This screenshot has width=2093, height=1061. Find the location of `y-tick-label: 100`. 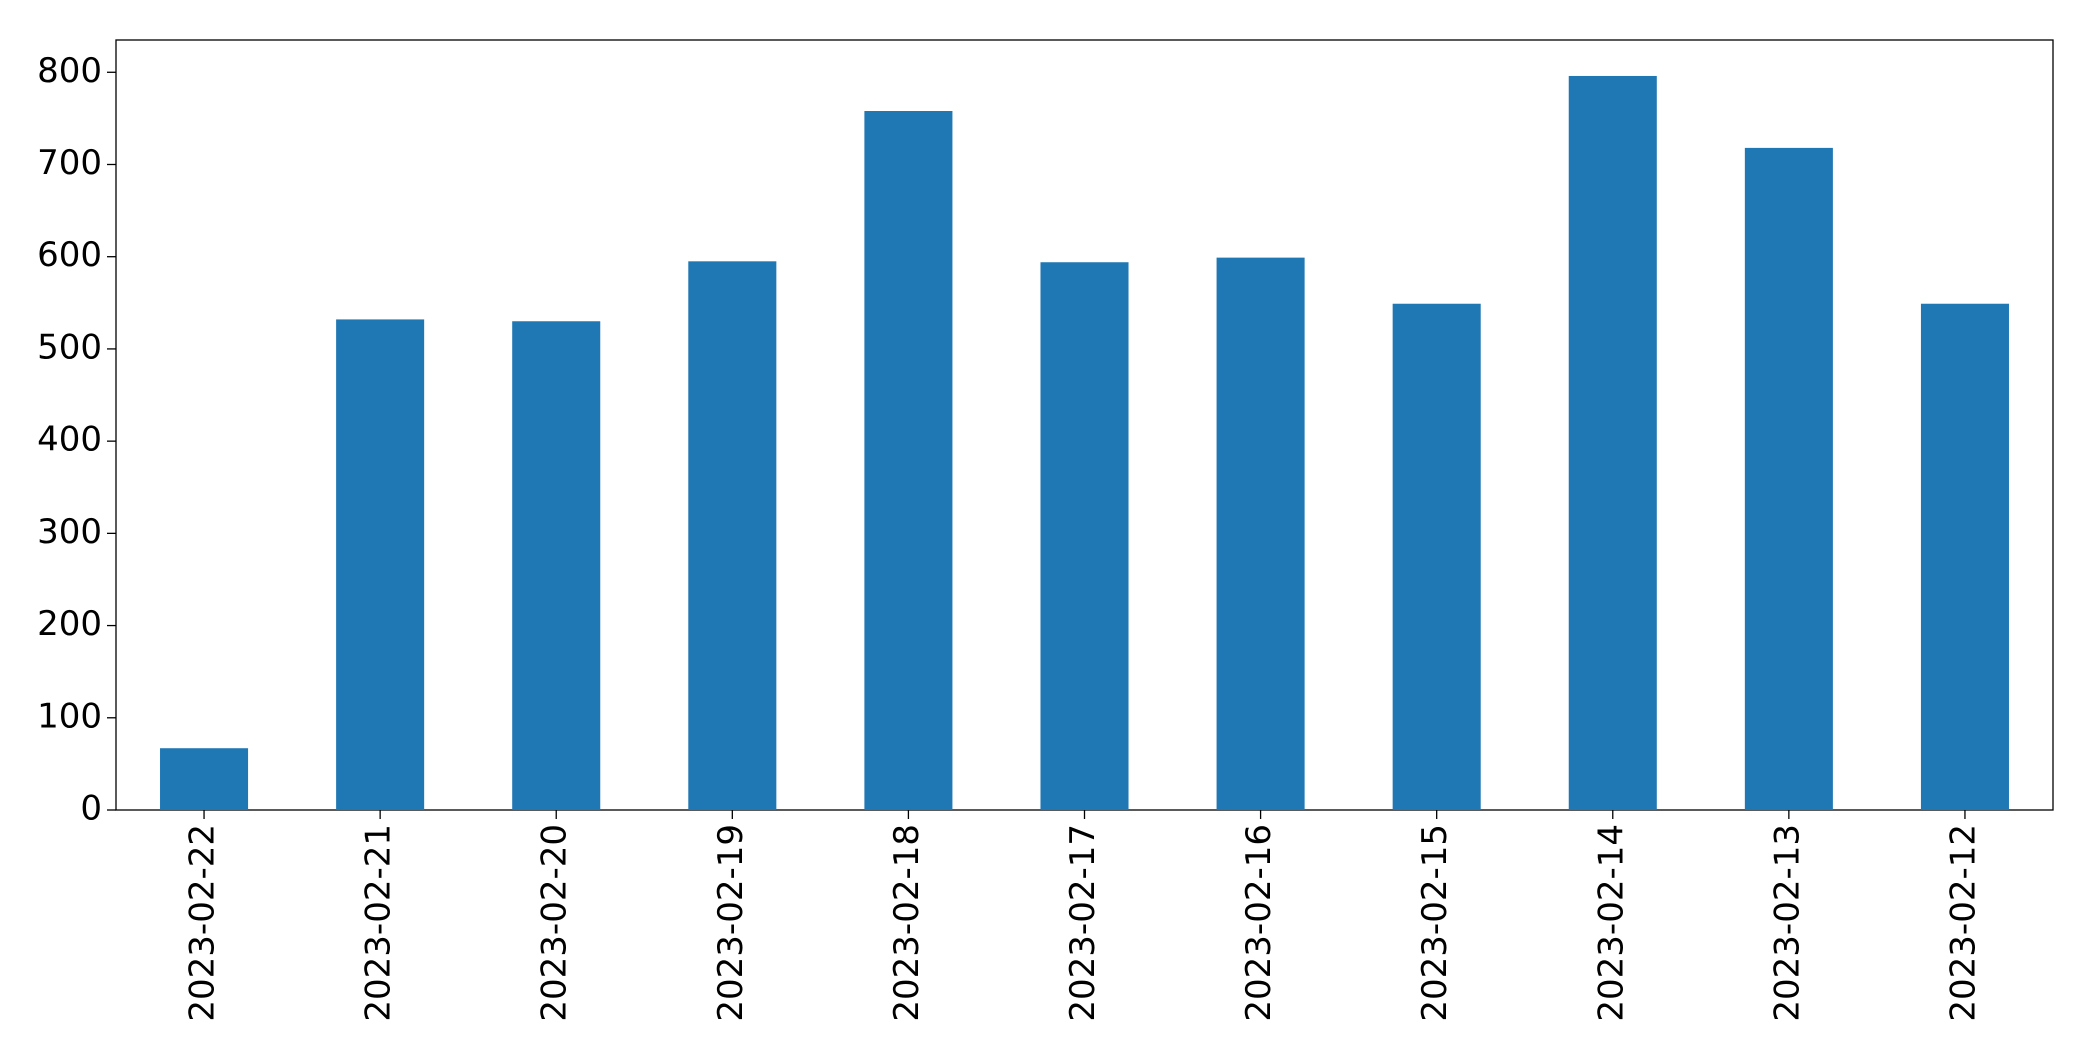

y-tick-label: 100 is located at coordinates (69, 716).